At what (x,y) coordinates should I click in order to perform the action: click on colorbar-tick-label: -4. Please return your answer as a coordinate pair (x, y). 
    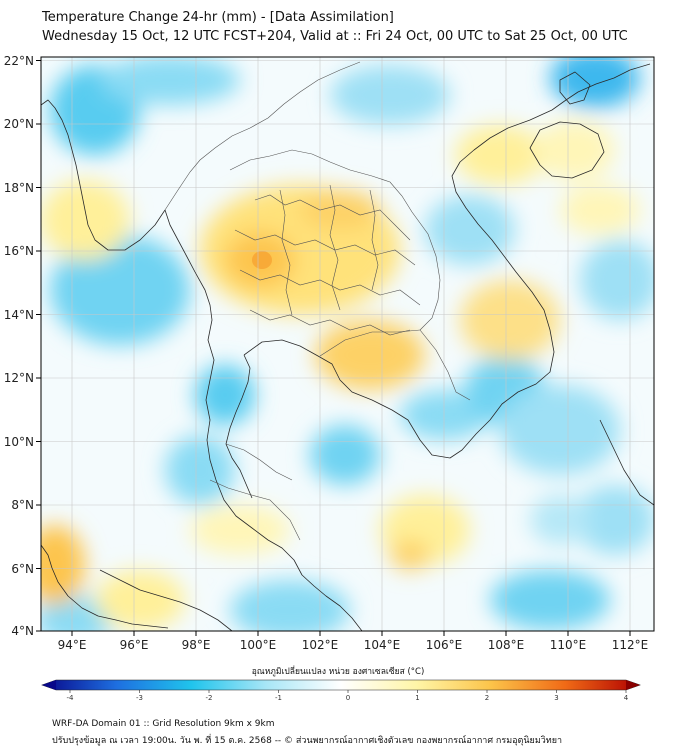
    Looking at the image, I should click on (71, 697).